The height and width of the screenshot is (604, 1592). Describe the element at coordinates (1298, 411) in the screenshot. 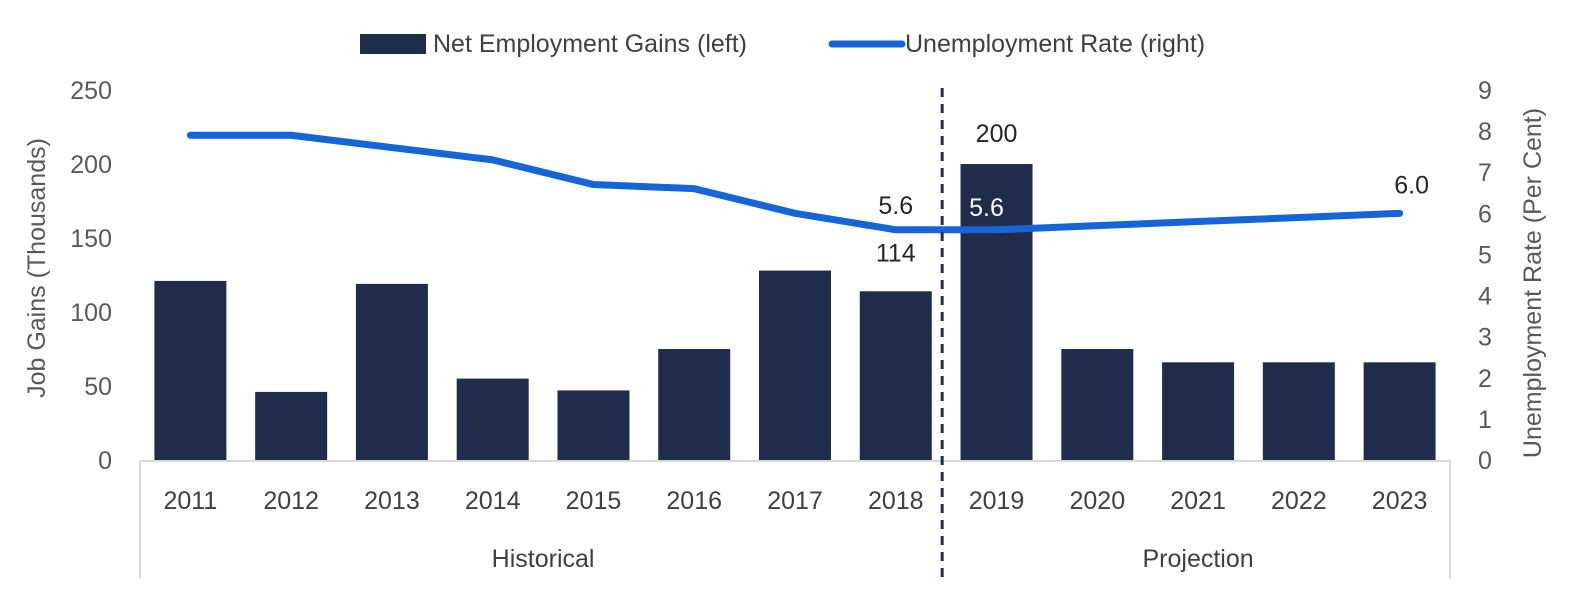

I see `bar-2022` at that location.